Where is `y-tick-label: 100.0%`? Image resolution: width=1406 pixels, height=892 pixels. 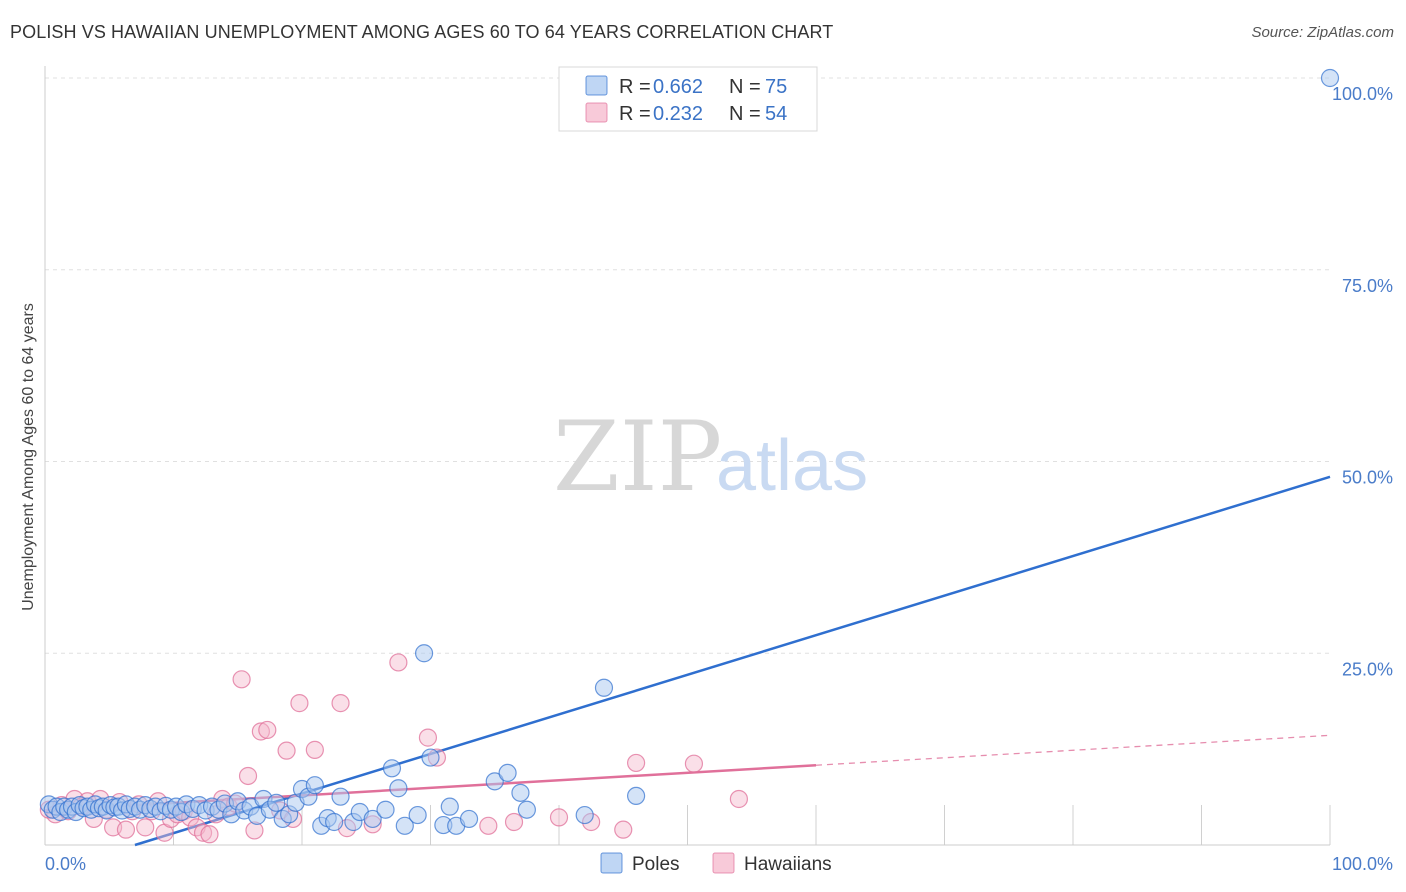
y-tick-label: 100.0% is located at coordinates (1362, 94).